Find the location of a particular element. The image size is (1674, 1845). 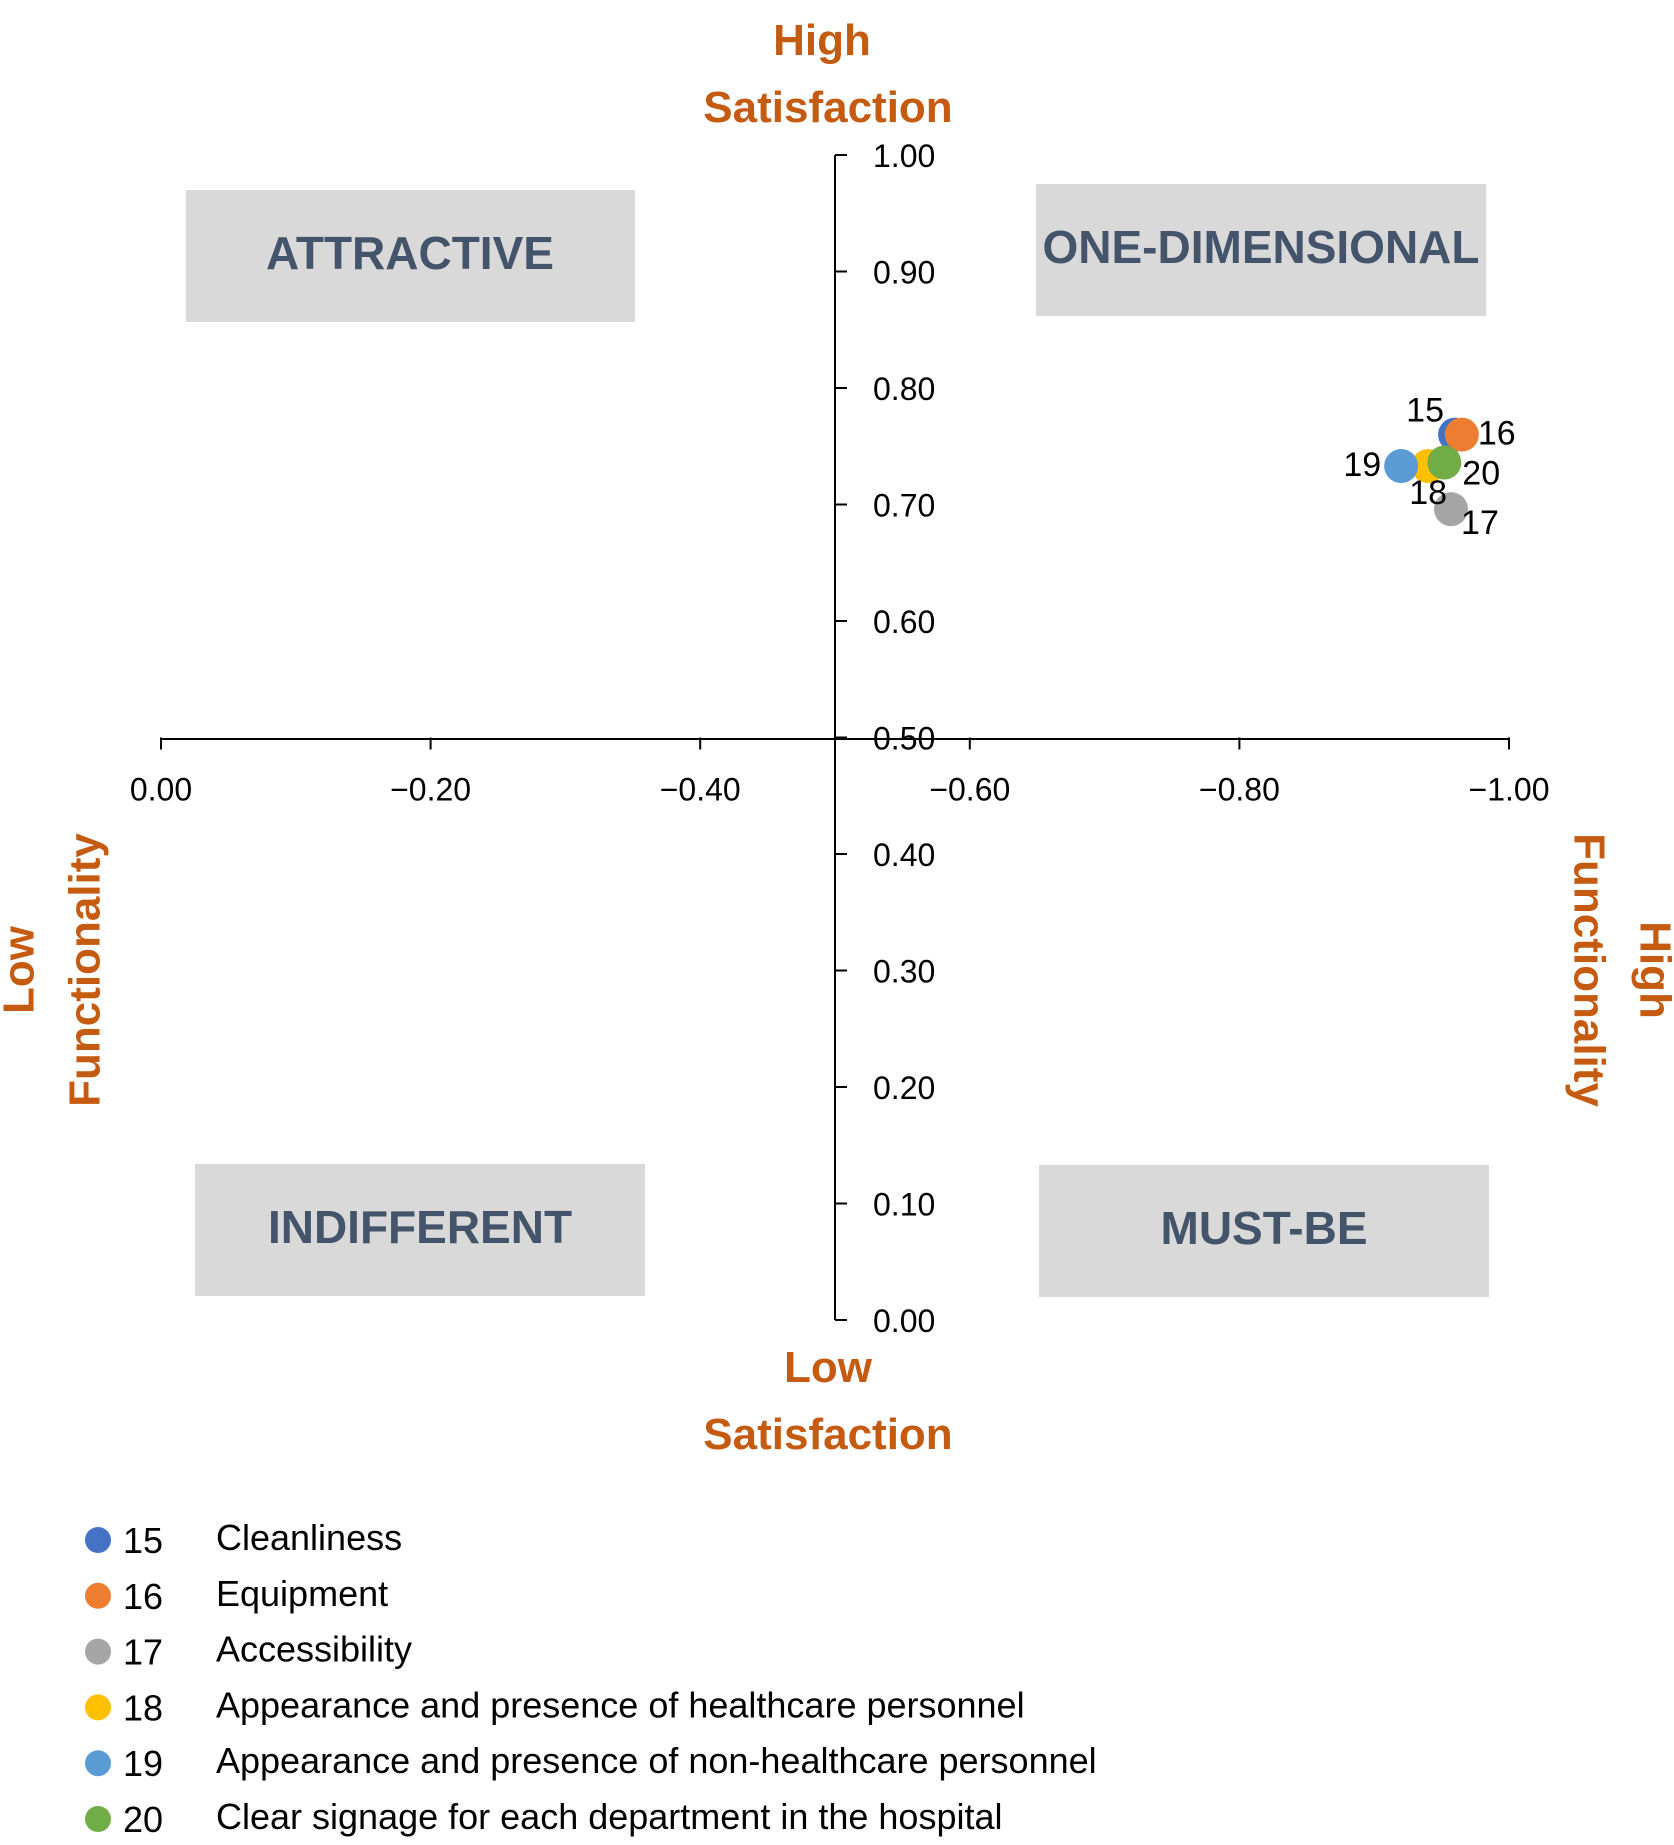

data-points is located at coordinates (1431, 472).